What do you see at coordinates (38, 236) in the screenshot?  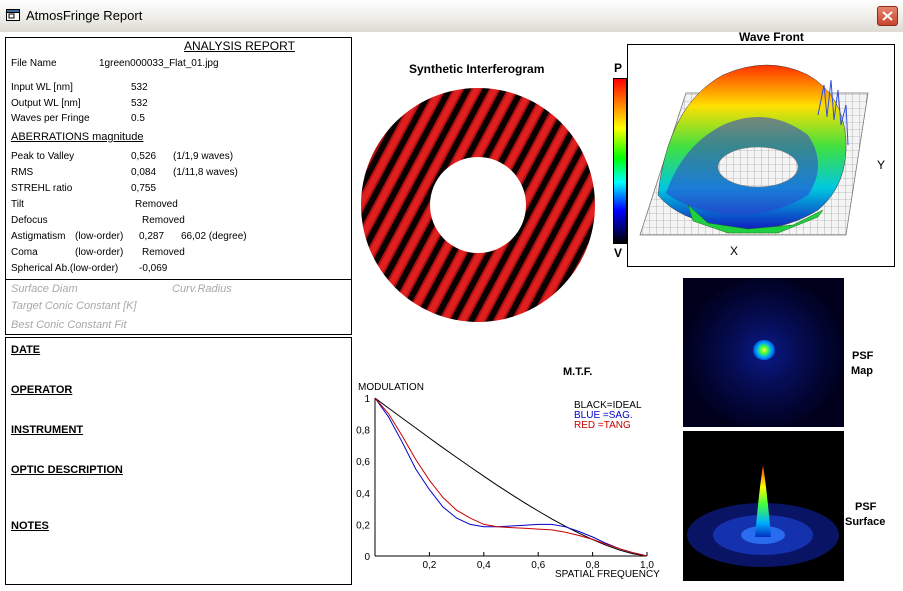 I see `astigmatism-label: Astigmatism` at bounding box center [38, 236].